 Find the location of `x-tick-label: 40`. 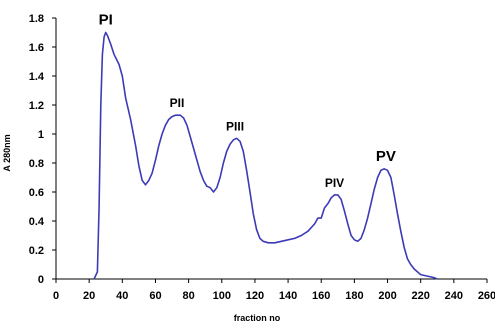

x-tick-label: 40 is located at coordinates (122, 296).